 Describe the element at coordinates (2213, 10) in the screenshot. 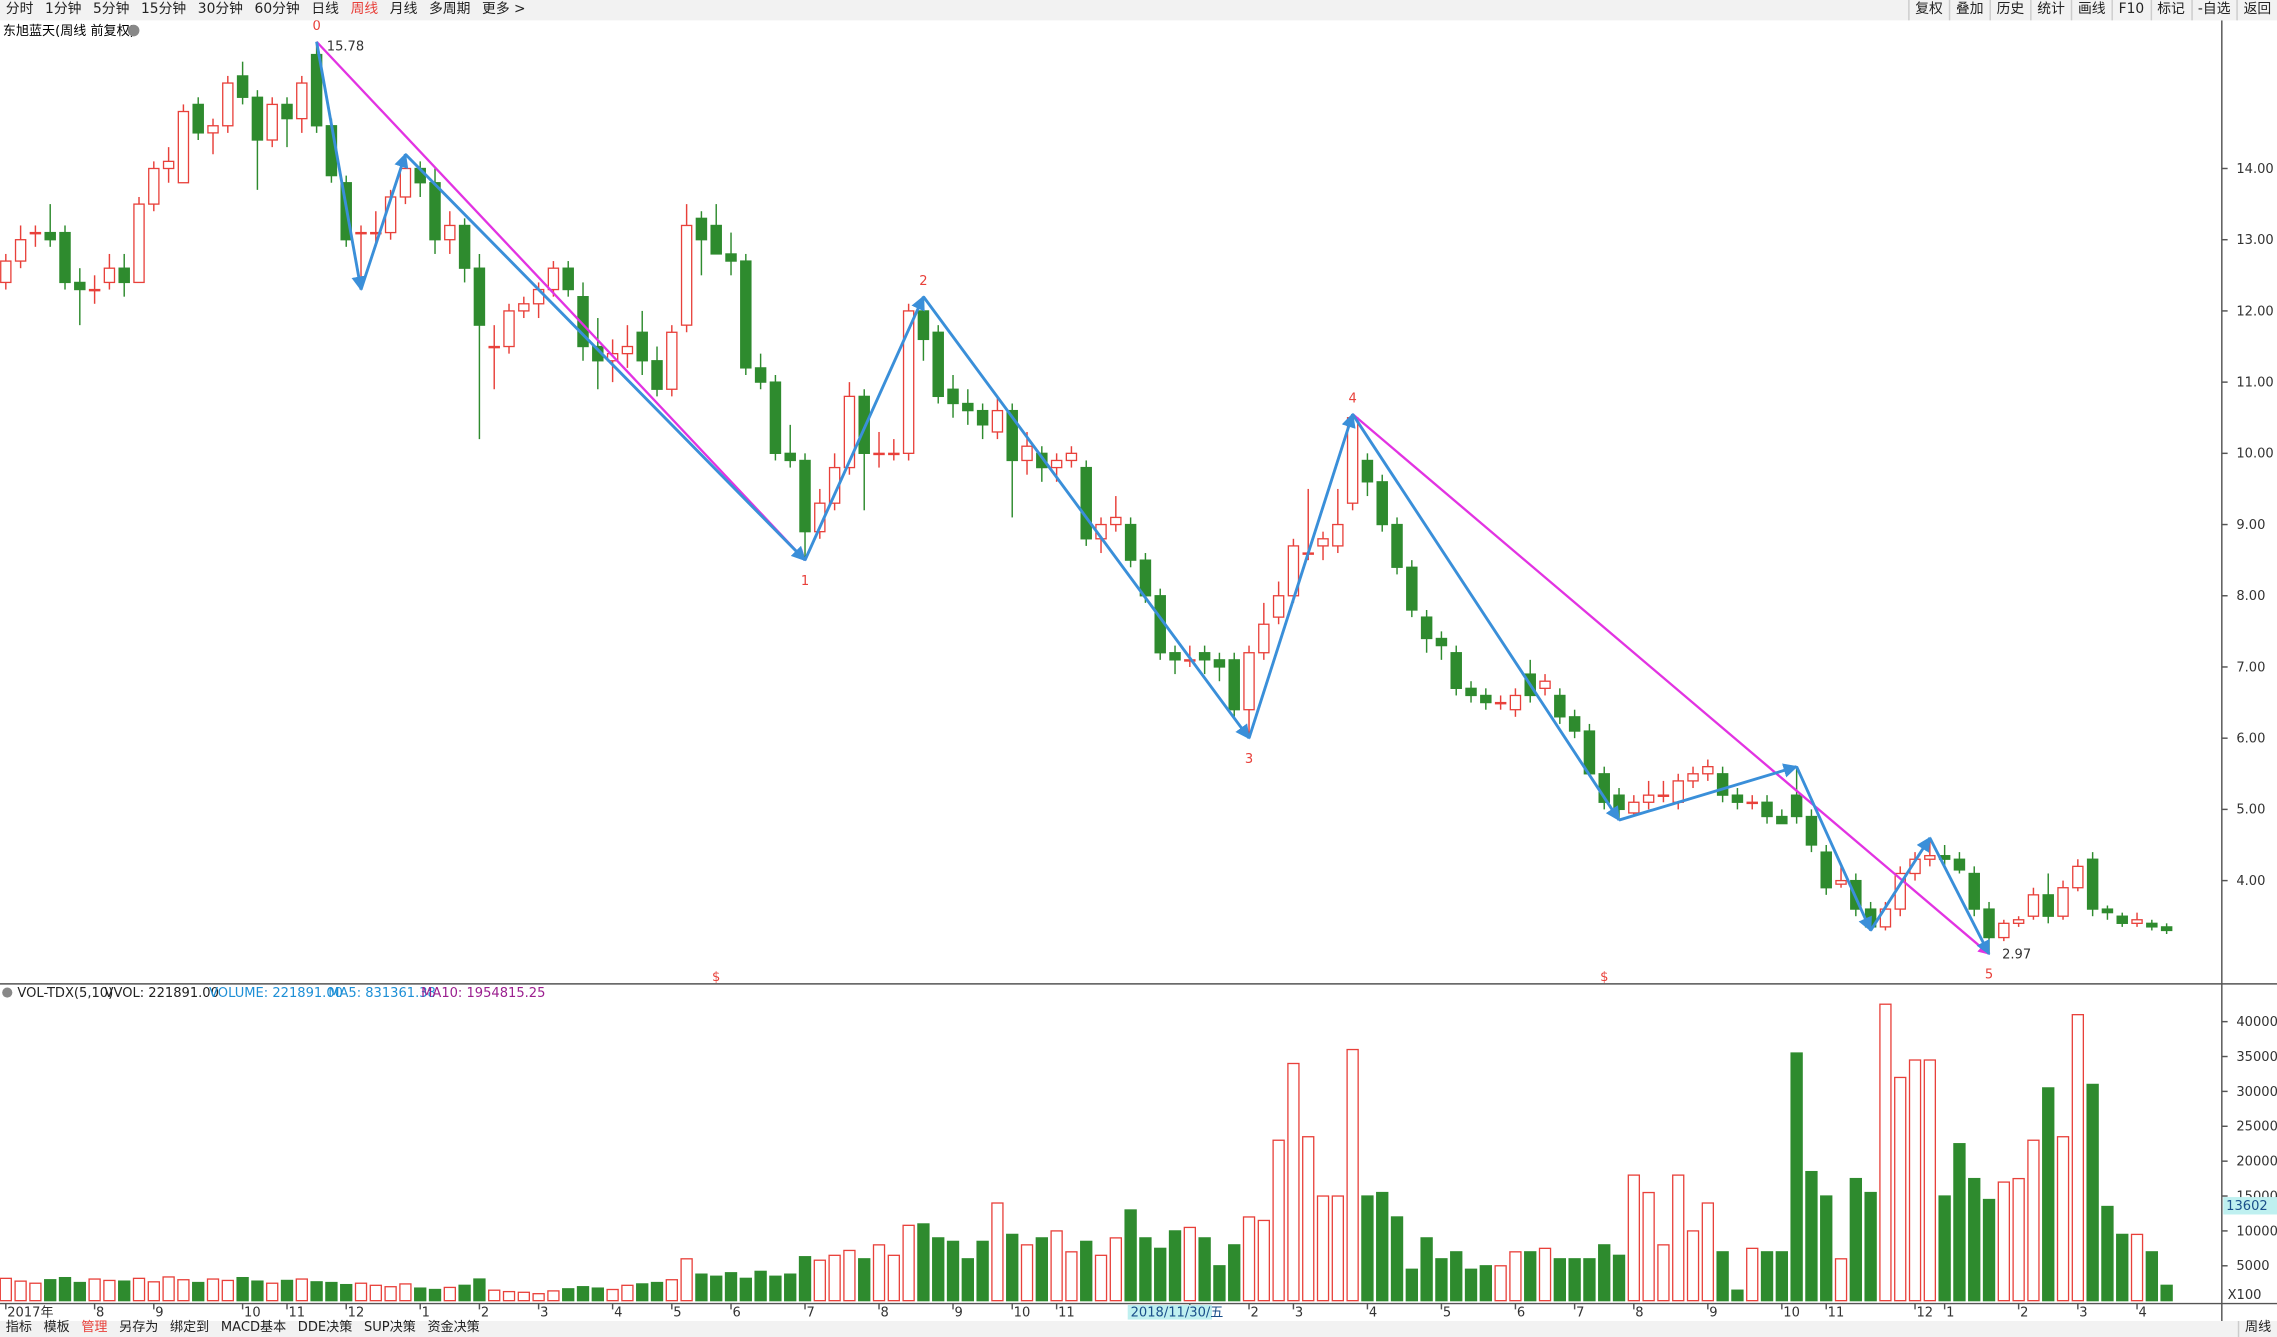

I see `tool-button: -自选` at that location.